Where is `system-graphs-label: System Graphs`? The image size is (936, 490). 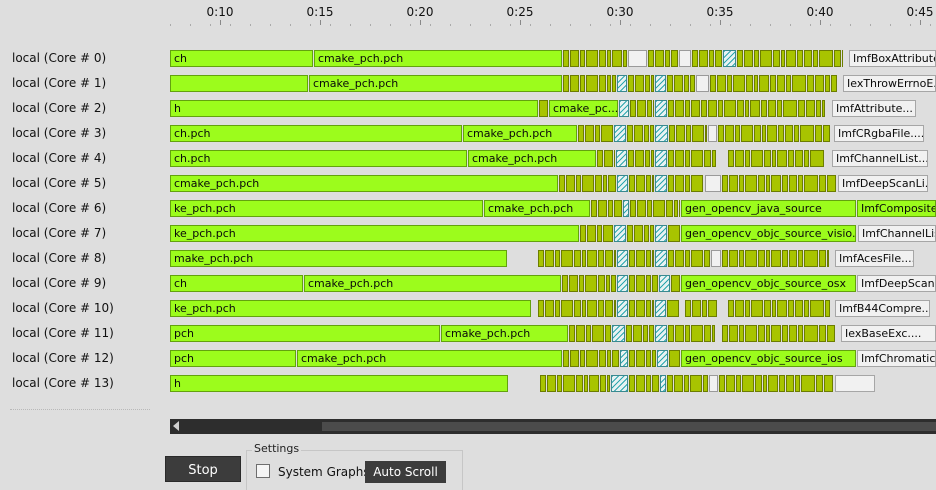
system-graphs-label: System Graphs is located at coordinates (324, 472).